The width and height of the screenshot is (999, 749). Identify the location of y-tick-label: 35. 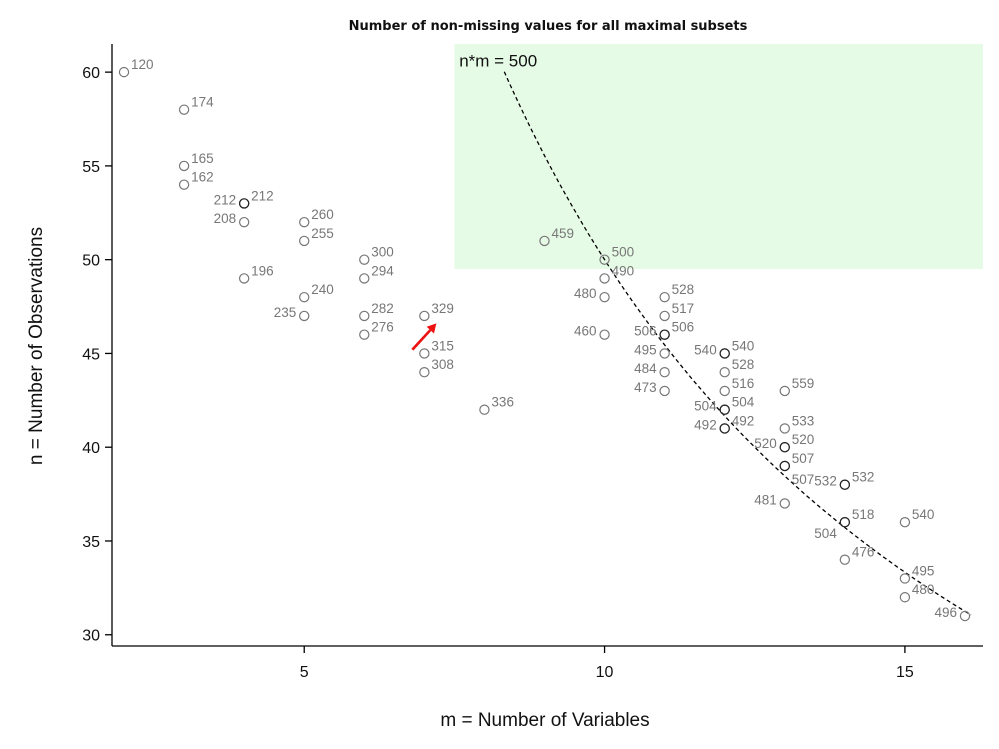
(91, 542).